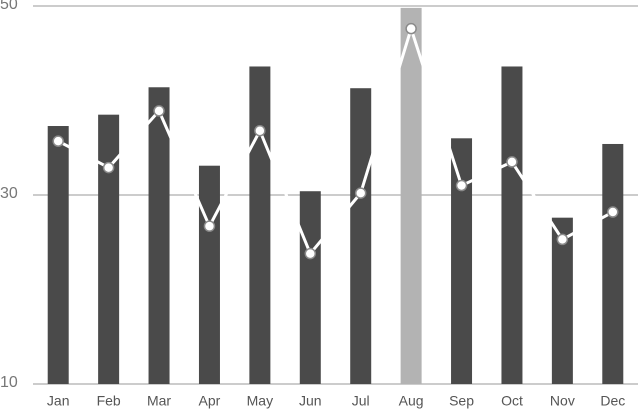 The width and height of the screenshot is (638, 410). What do you see at coordinates (512, 401) in the screenshot?
I see `x-tick-label: Oct` at bounding box center [512, 401].